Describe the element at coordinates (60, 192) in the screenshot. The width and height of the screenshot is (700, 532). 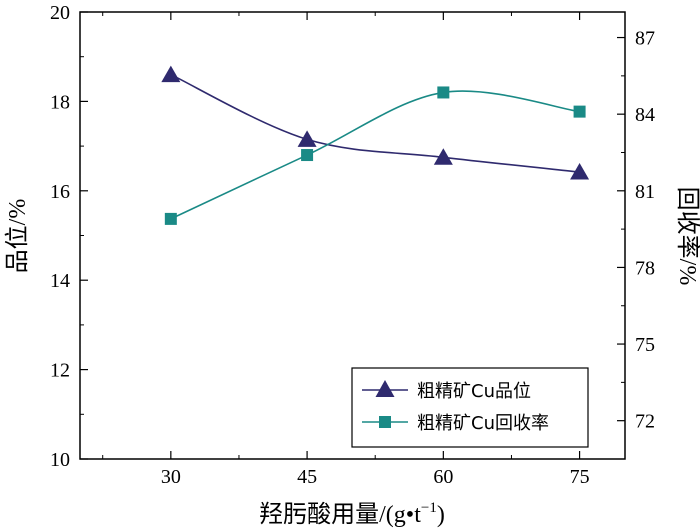
I see `y-left-tick-label: 16` at that location.